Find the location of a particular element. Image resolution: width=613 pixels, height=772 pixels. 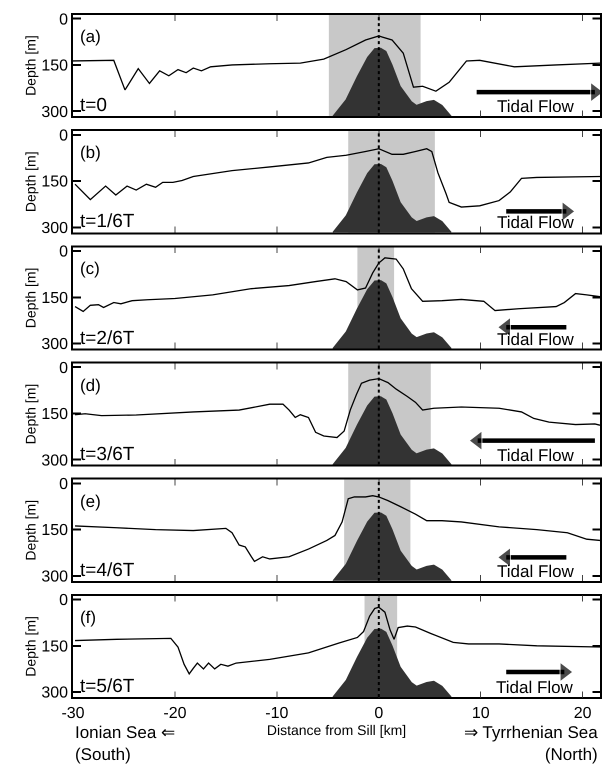

annotation: t=3/6T is located at coordinates (107, 454).